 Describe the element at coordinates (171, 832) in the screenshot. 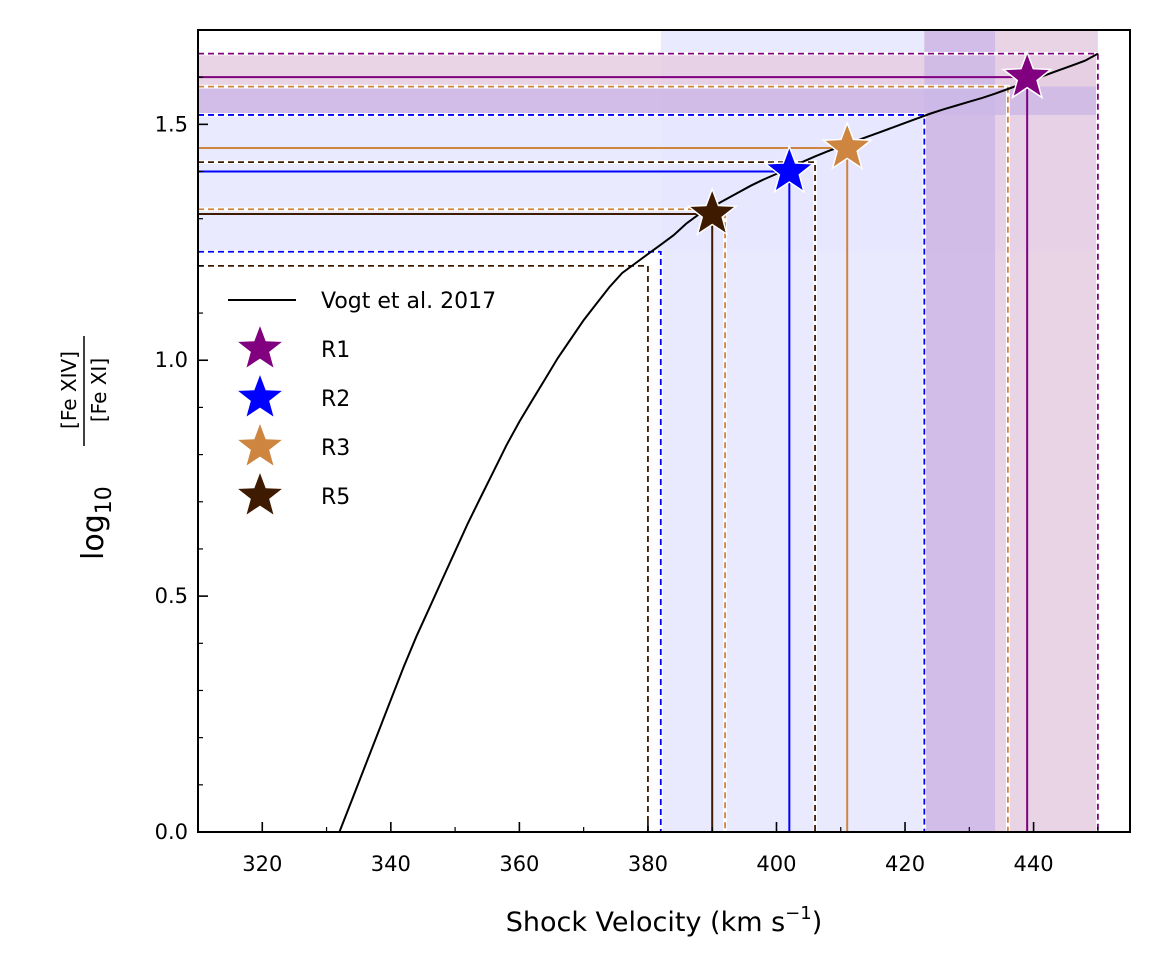

I see `y-tick-label-0: 0.0` at that location.